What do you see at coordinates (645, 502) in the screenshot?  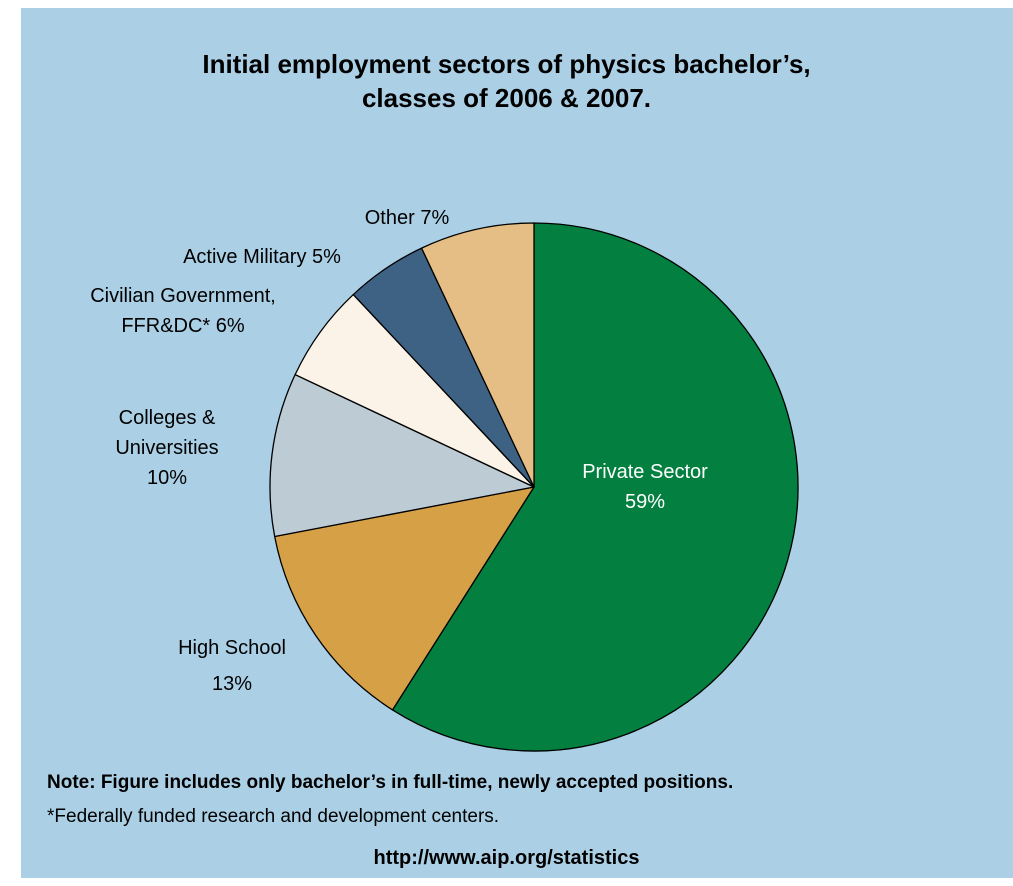 I see `pie-label-line: 59%` at bounding box center [645, 502].